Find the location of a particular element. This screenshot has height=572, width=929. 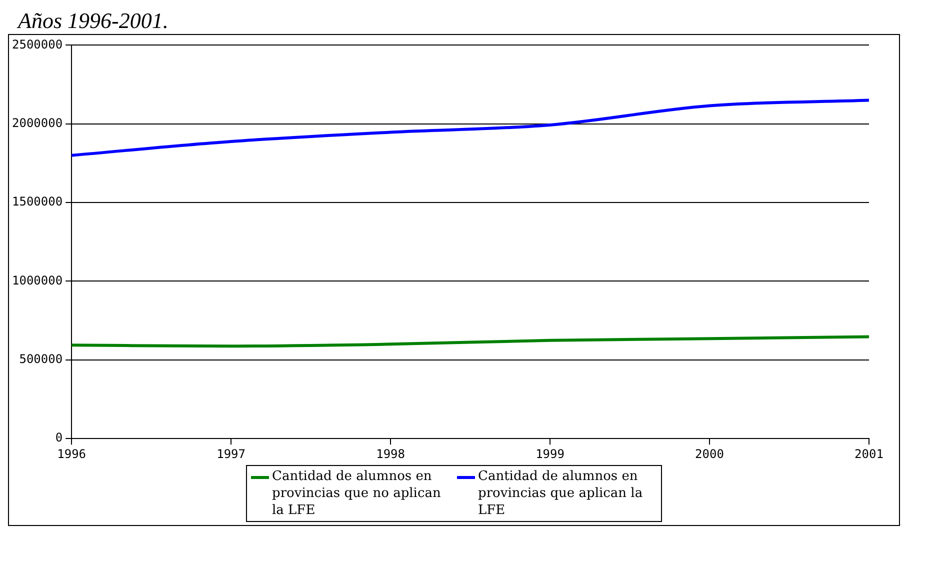

y-tick-label: 1500000 is located at coordinates (37, 201).